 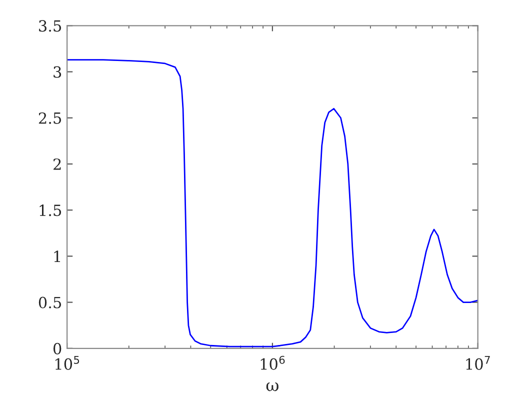 I want to click on y-tick-label: 3.5, so click(x=50, y=26).